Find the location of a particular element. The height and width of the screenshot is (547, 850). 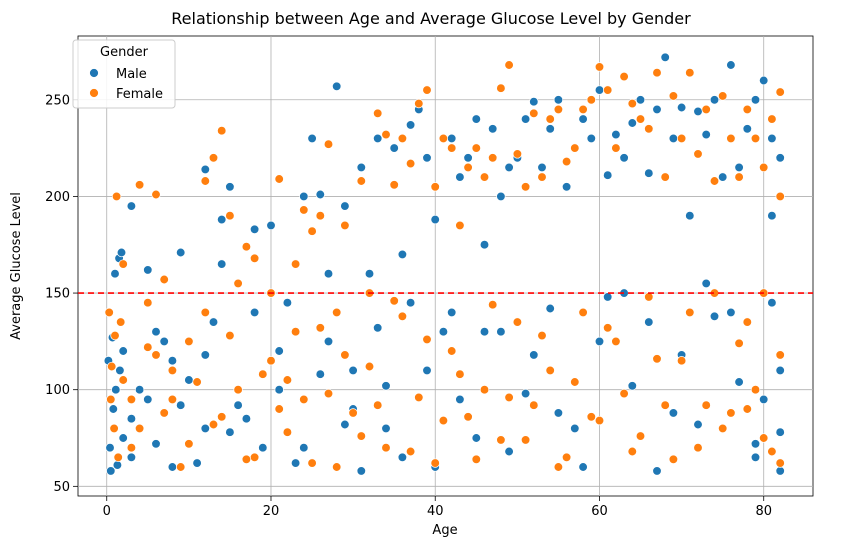

y-tick-label: 200 is located at coordinates (57, 197).